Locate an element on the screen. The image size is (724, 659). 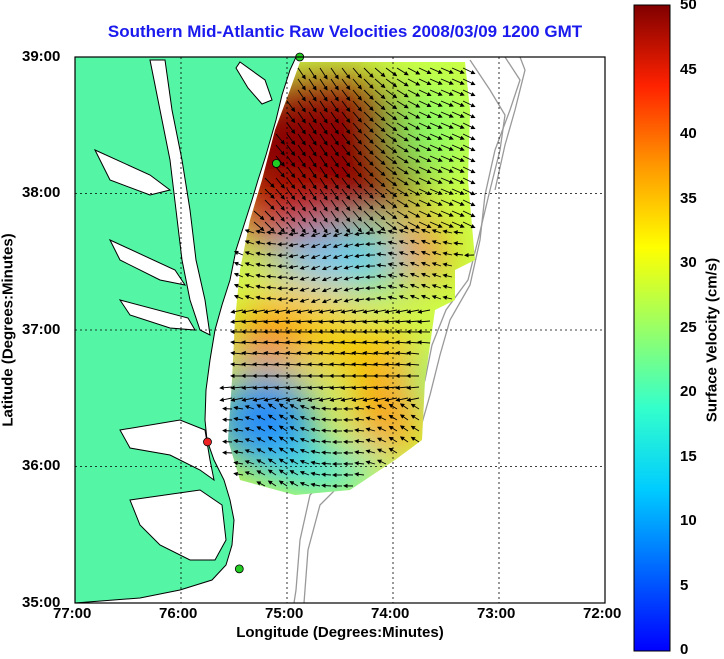
x-axis-label: Longitude (Degrees:Minutes) is located at coordinates (340, 632).